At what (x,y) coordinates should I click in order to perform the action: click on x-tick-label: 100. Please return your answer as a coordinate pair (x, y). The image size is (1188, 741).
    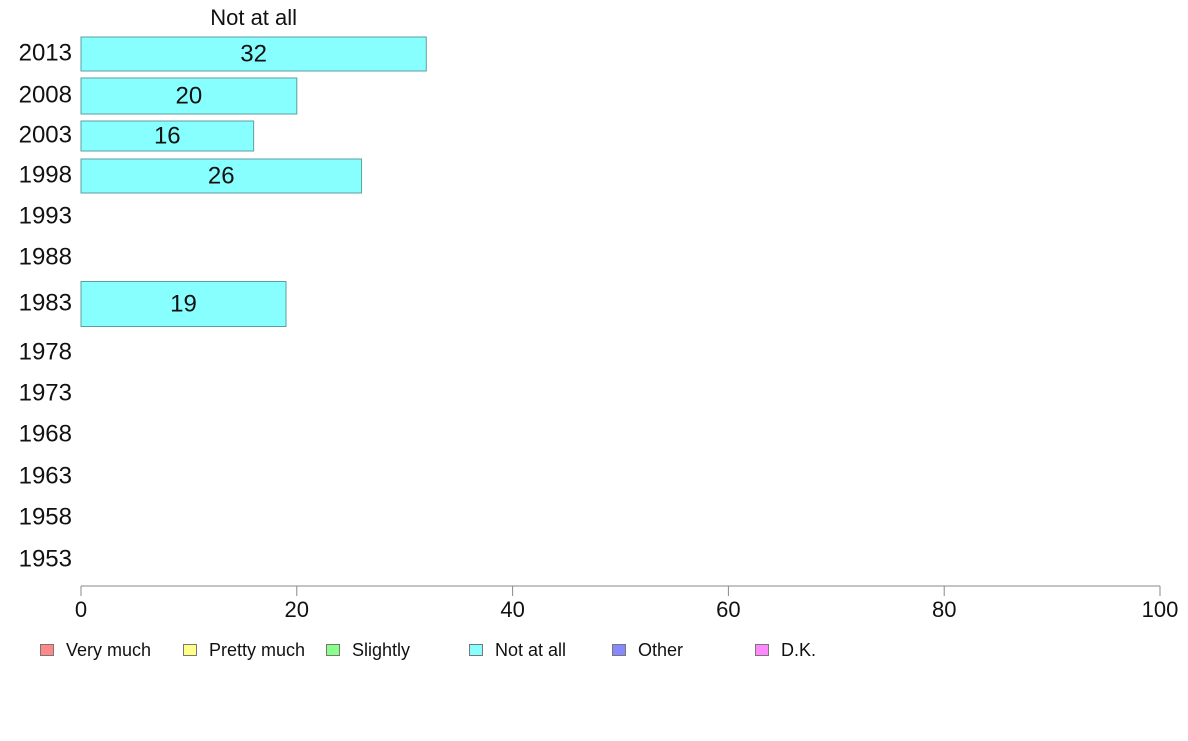
    Looking at the image, I should click on (1160, 609).